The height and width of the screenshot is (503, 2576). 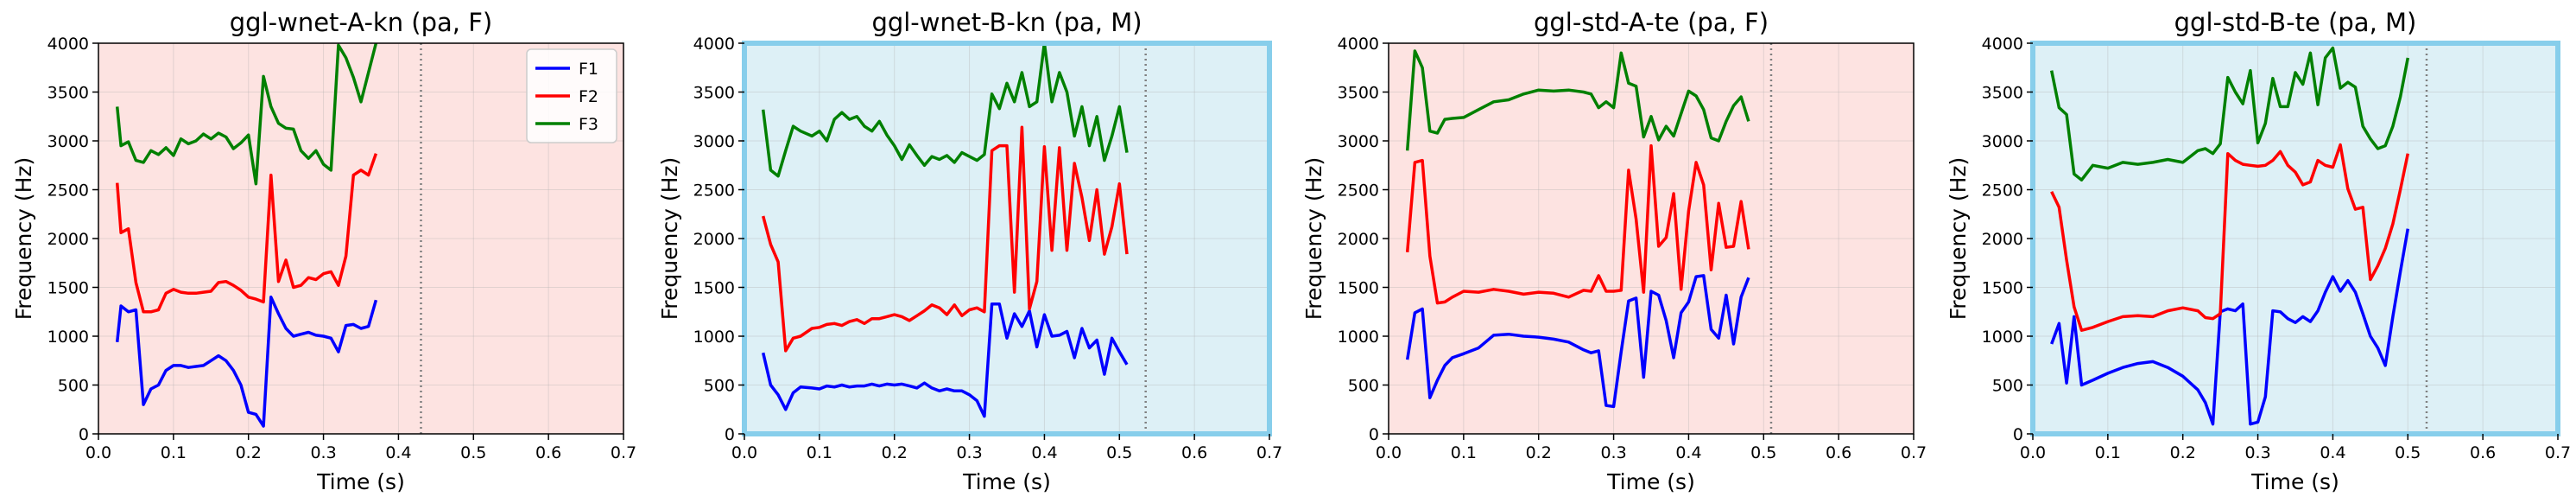 What do you see at coordinates (2295, 22) in the screenshot?
I see `chart-title: ggl-std-B-te (pa, M)` at bounding box center [2295, 22].